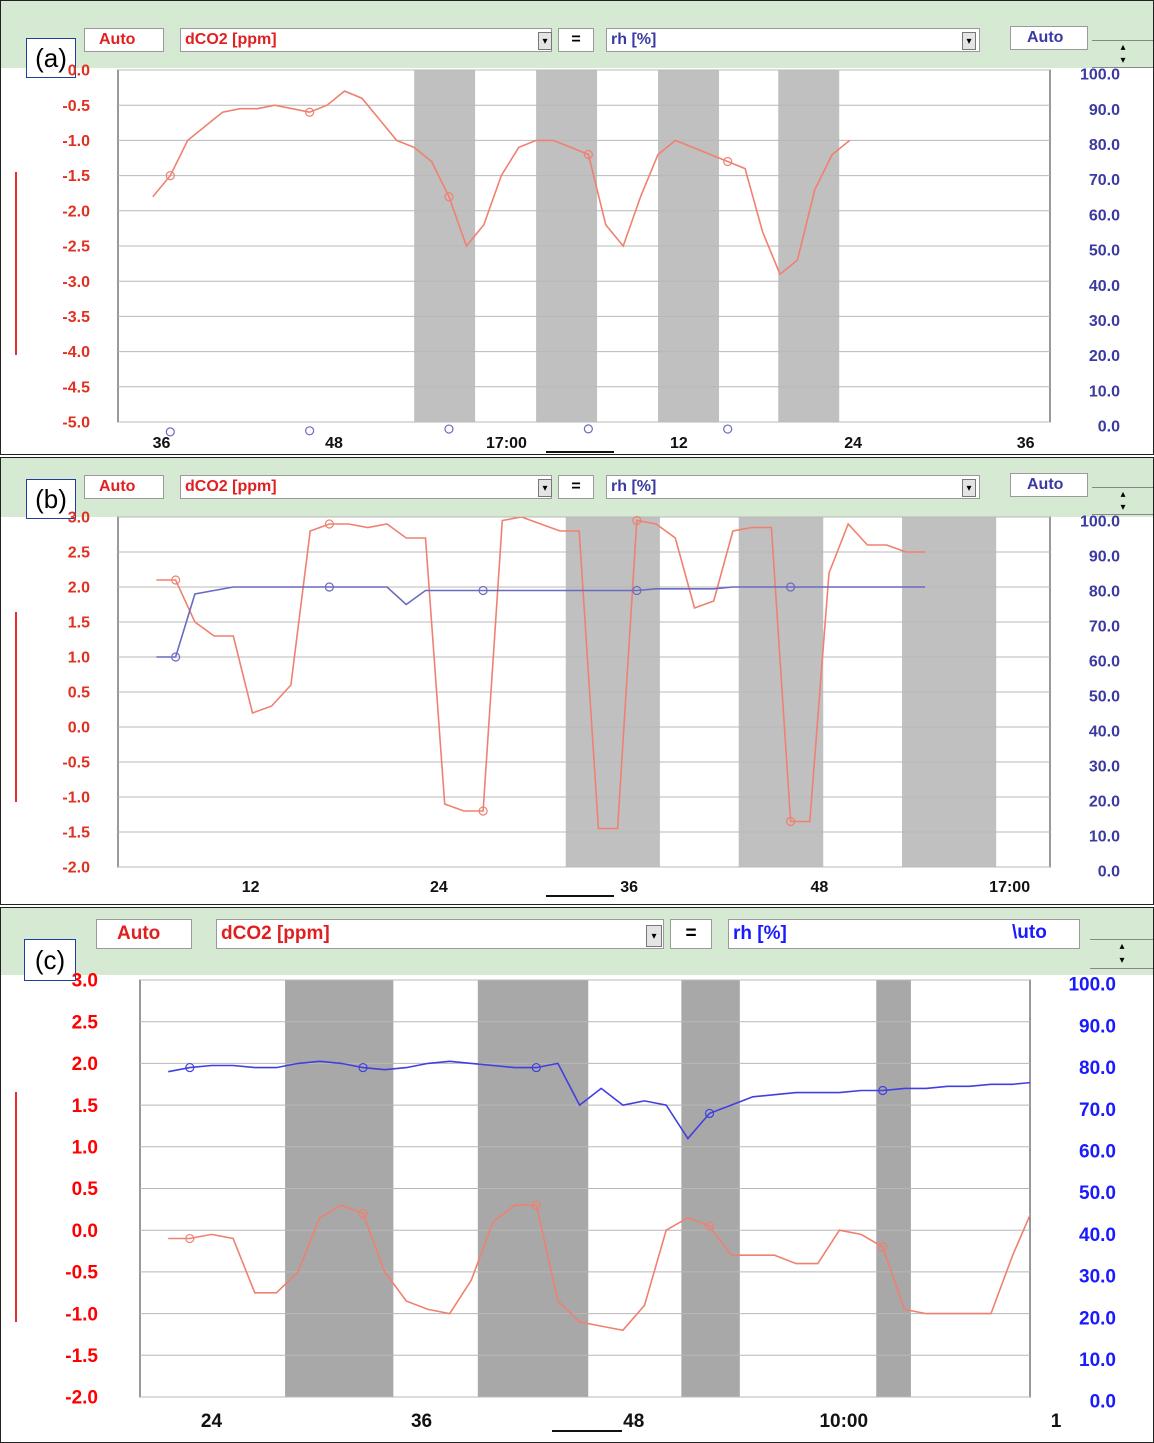 The width and height of the screenshot is (1154, 1443). I want to click on left-axis-tick-label: -3.5, so click(76, 317).